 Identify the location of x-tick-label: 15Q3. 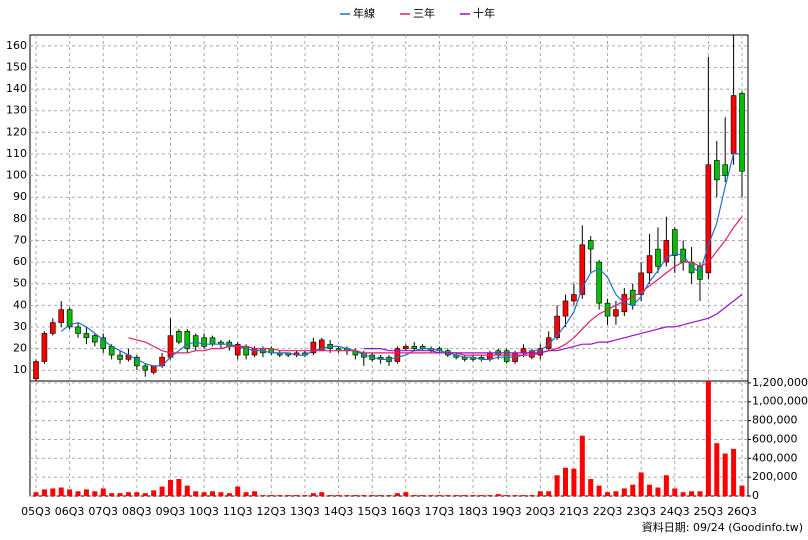
(372, 511).